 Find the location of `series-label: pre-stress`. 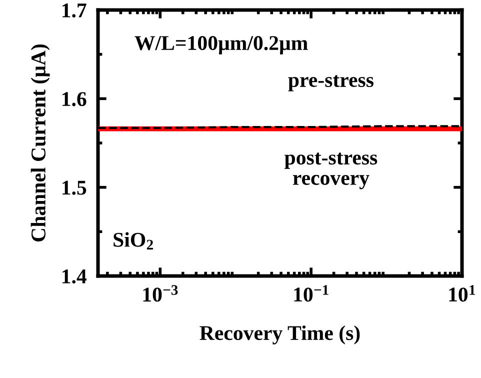

series-label: pre-stress is located at coordinates (331, 83).